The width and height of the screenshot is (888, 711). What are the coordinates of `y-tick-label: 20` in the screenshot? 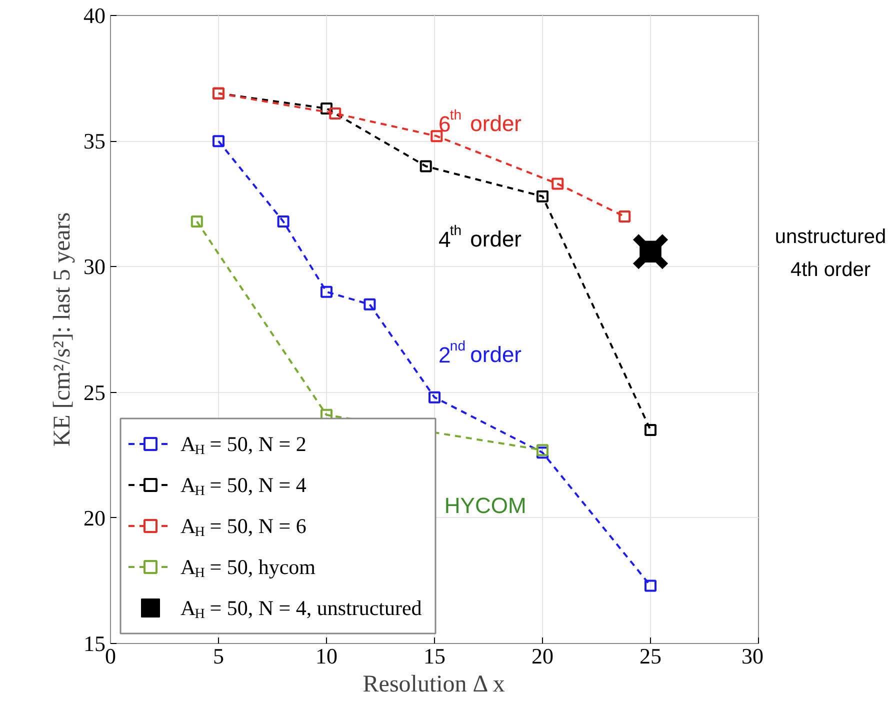 It's located at (95, 517).